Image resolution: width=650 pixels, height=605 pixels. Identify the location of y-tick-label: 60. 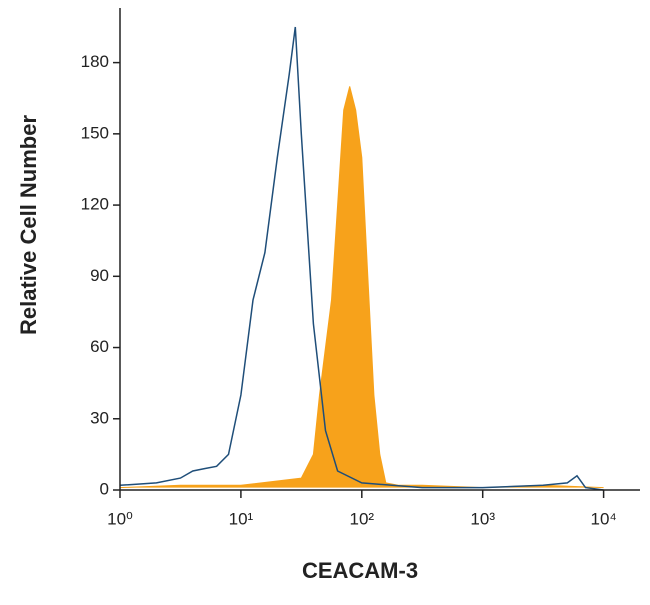
(99, 346).